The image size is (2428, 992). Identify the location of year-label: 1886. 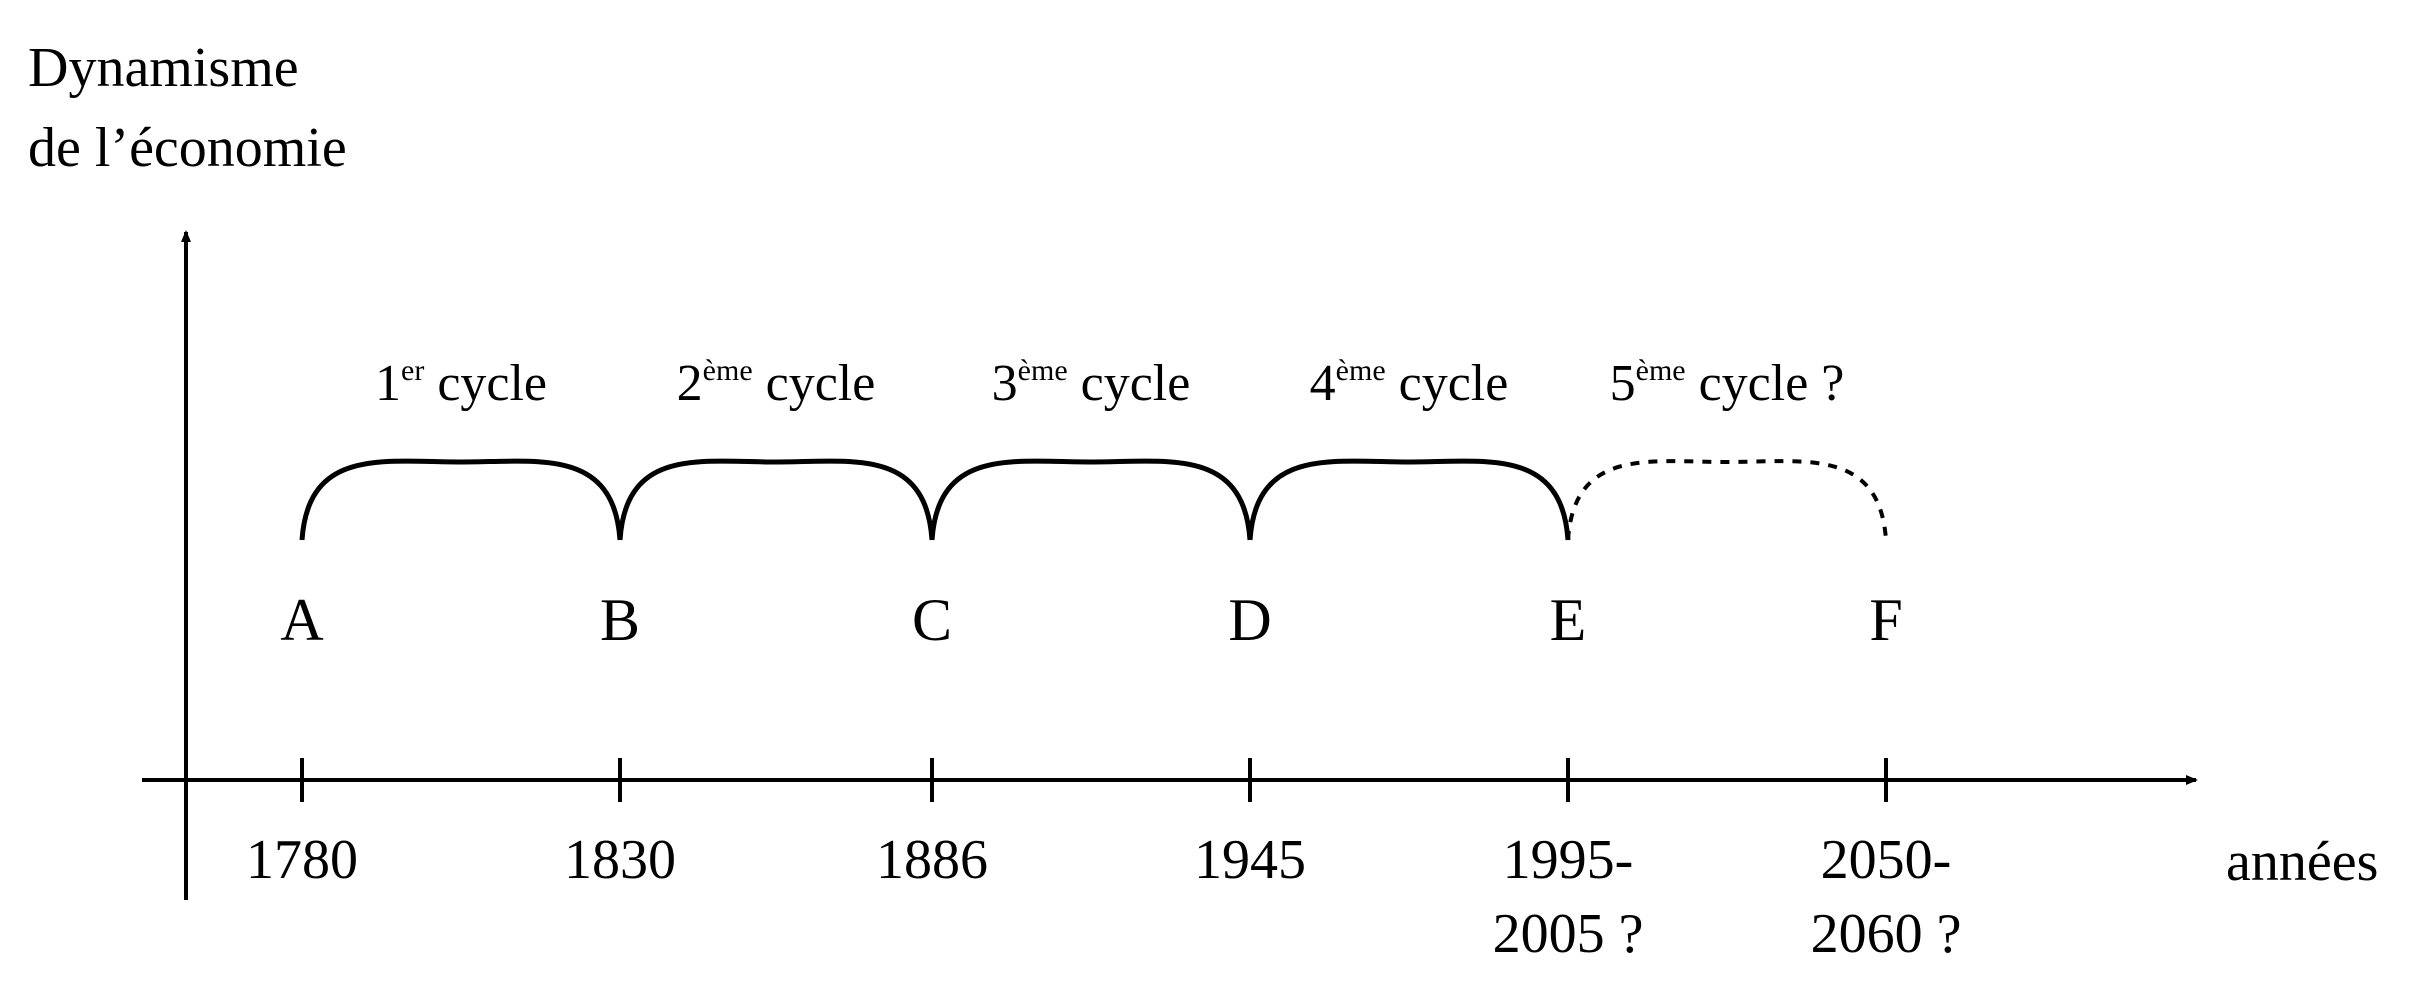
(932, 860).